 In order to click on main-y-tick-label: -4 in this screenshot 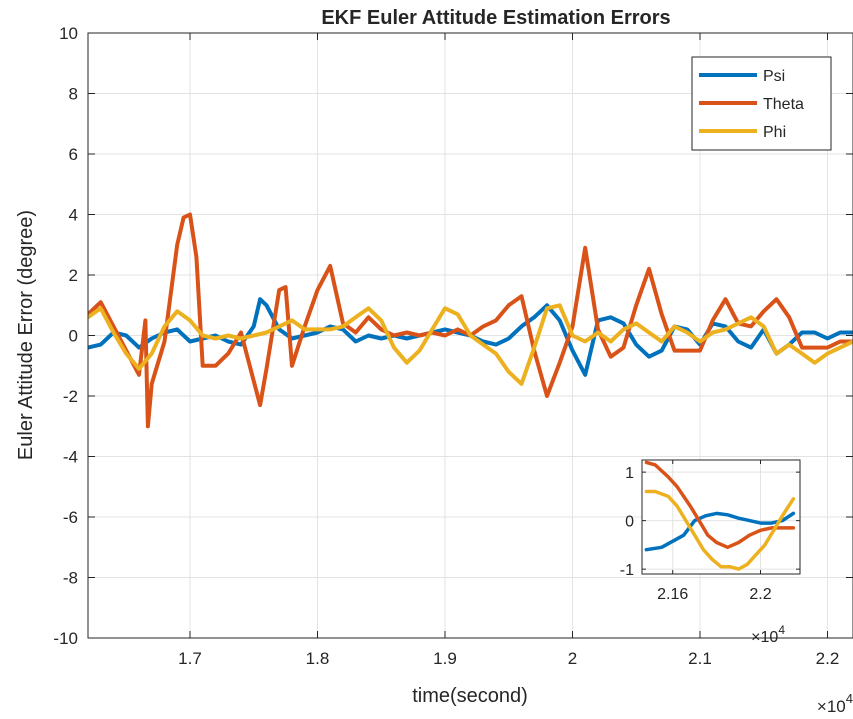, I will do `click(70, 457)`.